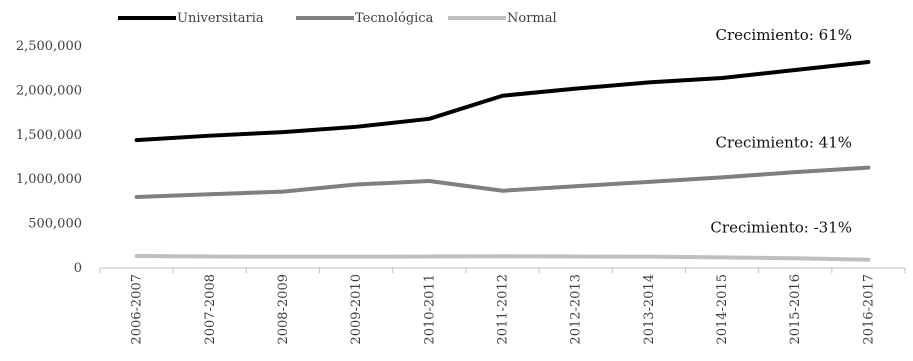 This screenshot has height=361, width=913. What do you see at coordinates (394, 18) in the screenshot?
I see `legend-label: Tecnológica` at bounding box center [394, 18].